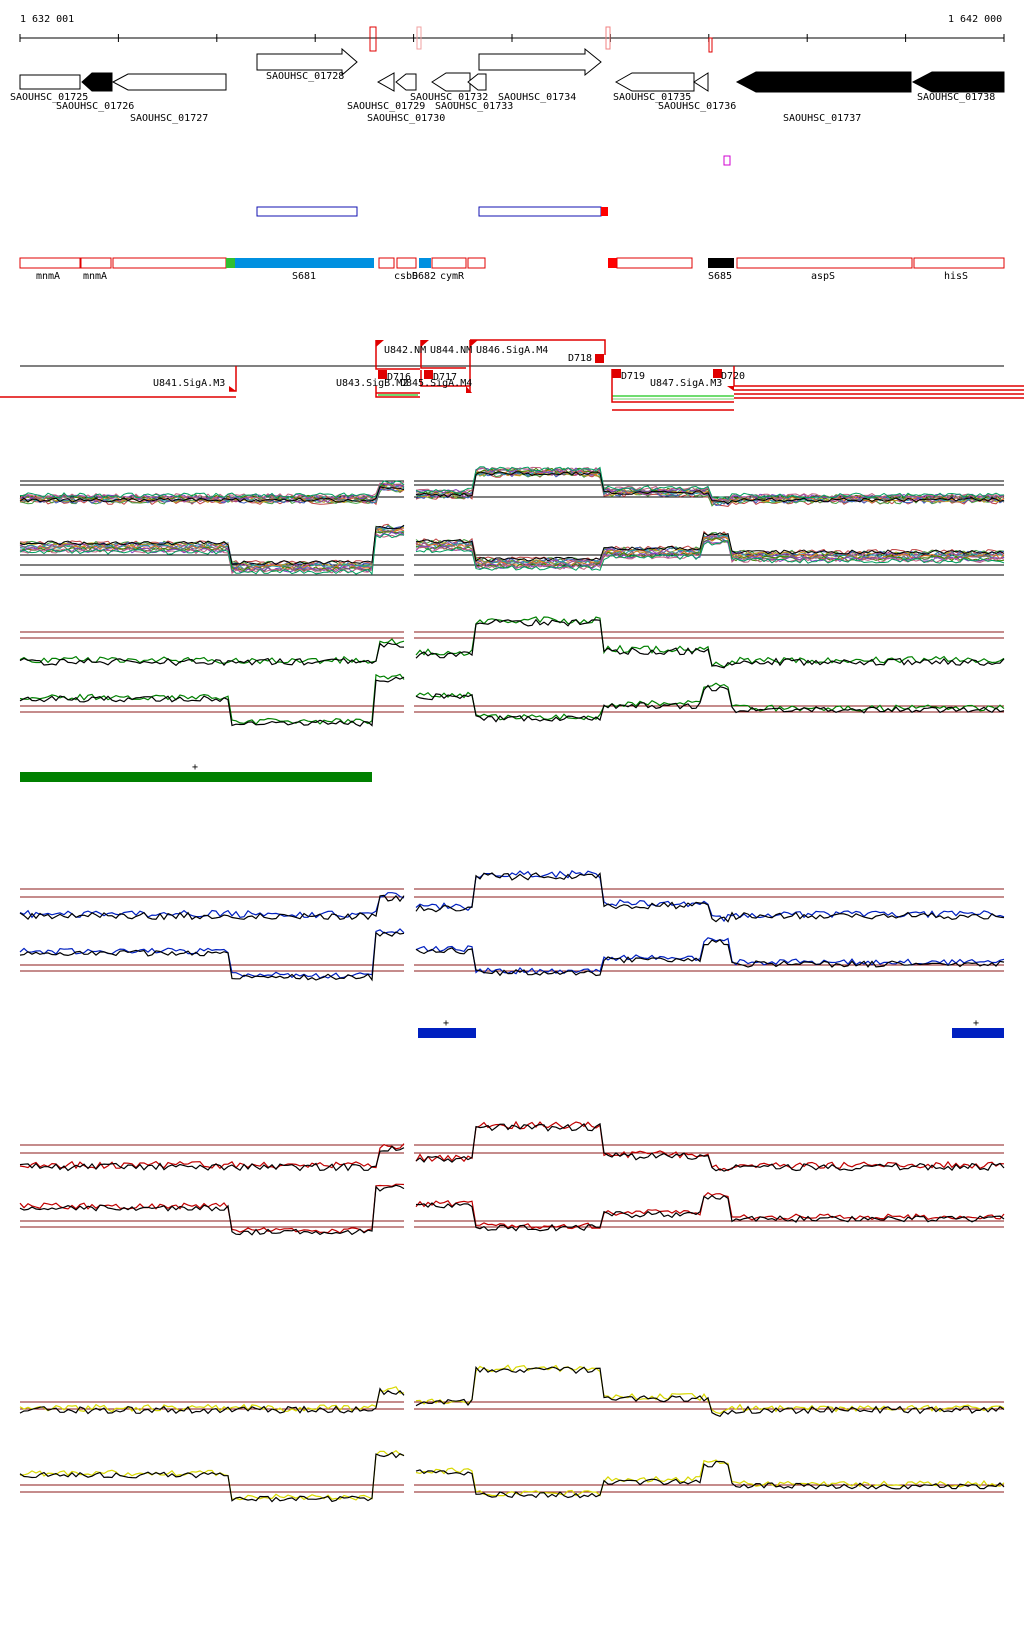 This screenshot has width=1024, height=1640. What do you see at coordinates (451, 350) in the screenshot?
I see `tu-label: U844.NM` at bounding box center [451, 350].